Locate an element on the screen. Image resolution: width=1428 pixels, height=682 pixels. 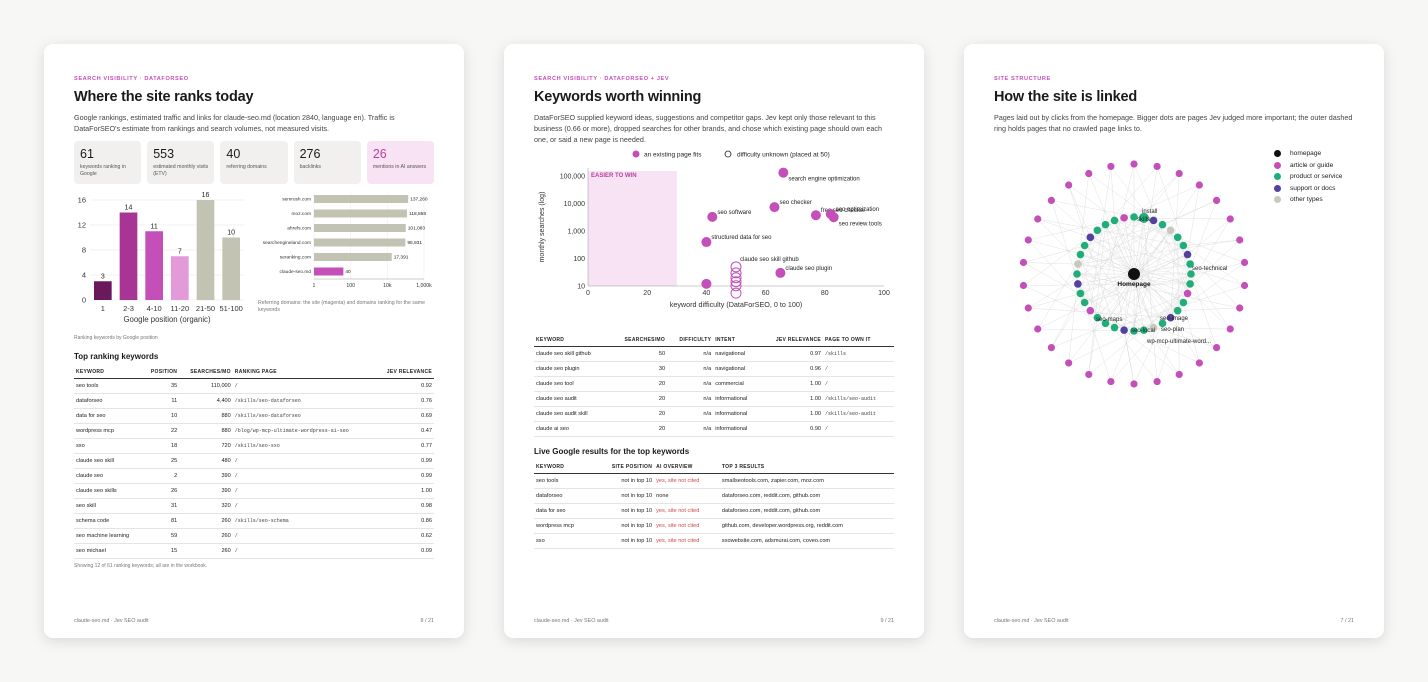
bar-value-label: 137,260 is located at coordinates (419, 200).